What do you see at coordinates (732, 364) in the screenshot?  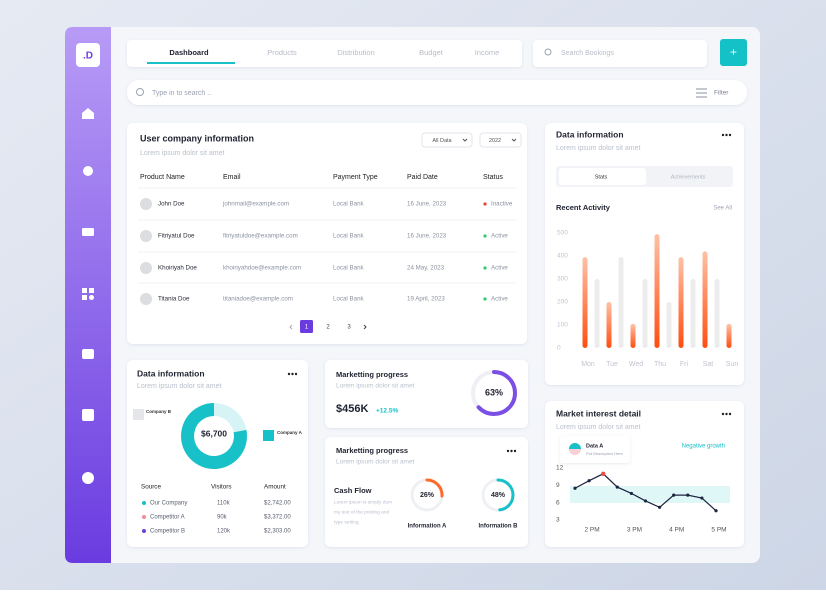 I see `x-tick-label: Sun` at bounding box center [732, 364].